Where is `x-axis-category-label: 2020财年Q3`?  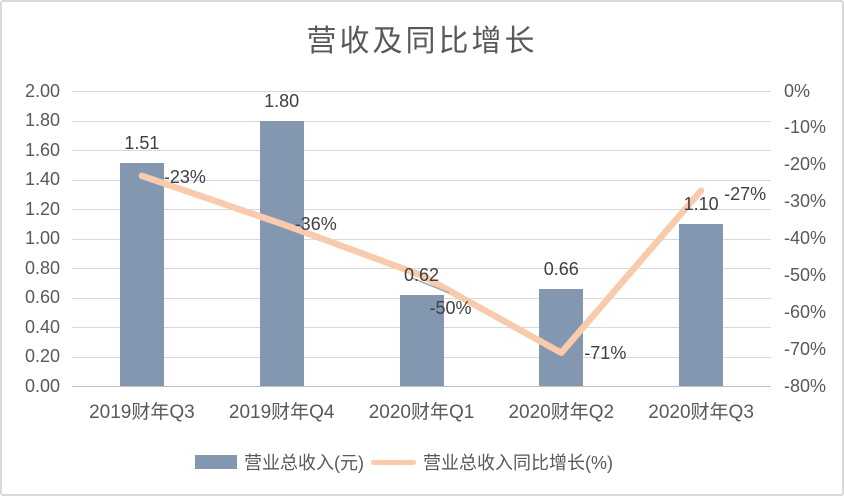
x-axis-category-label: 2020财年Q3 is located at coordinates (701, 412).